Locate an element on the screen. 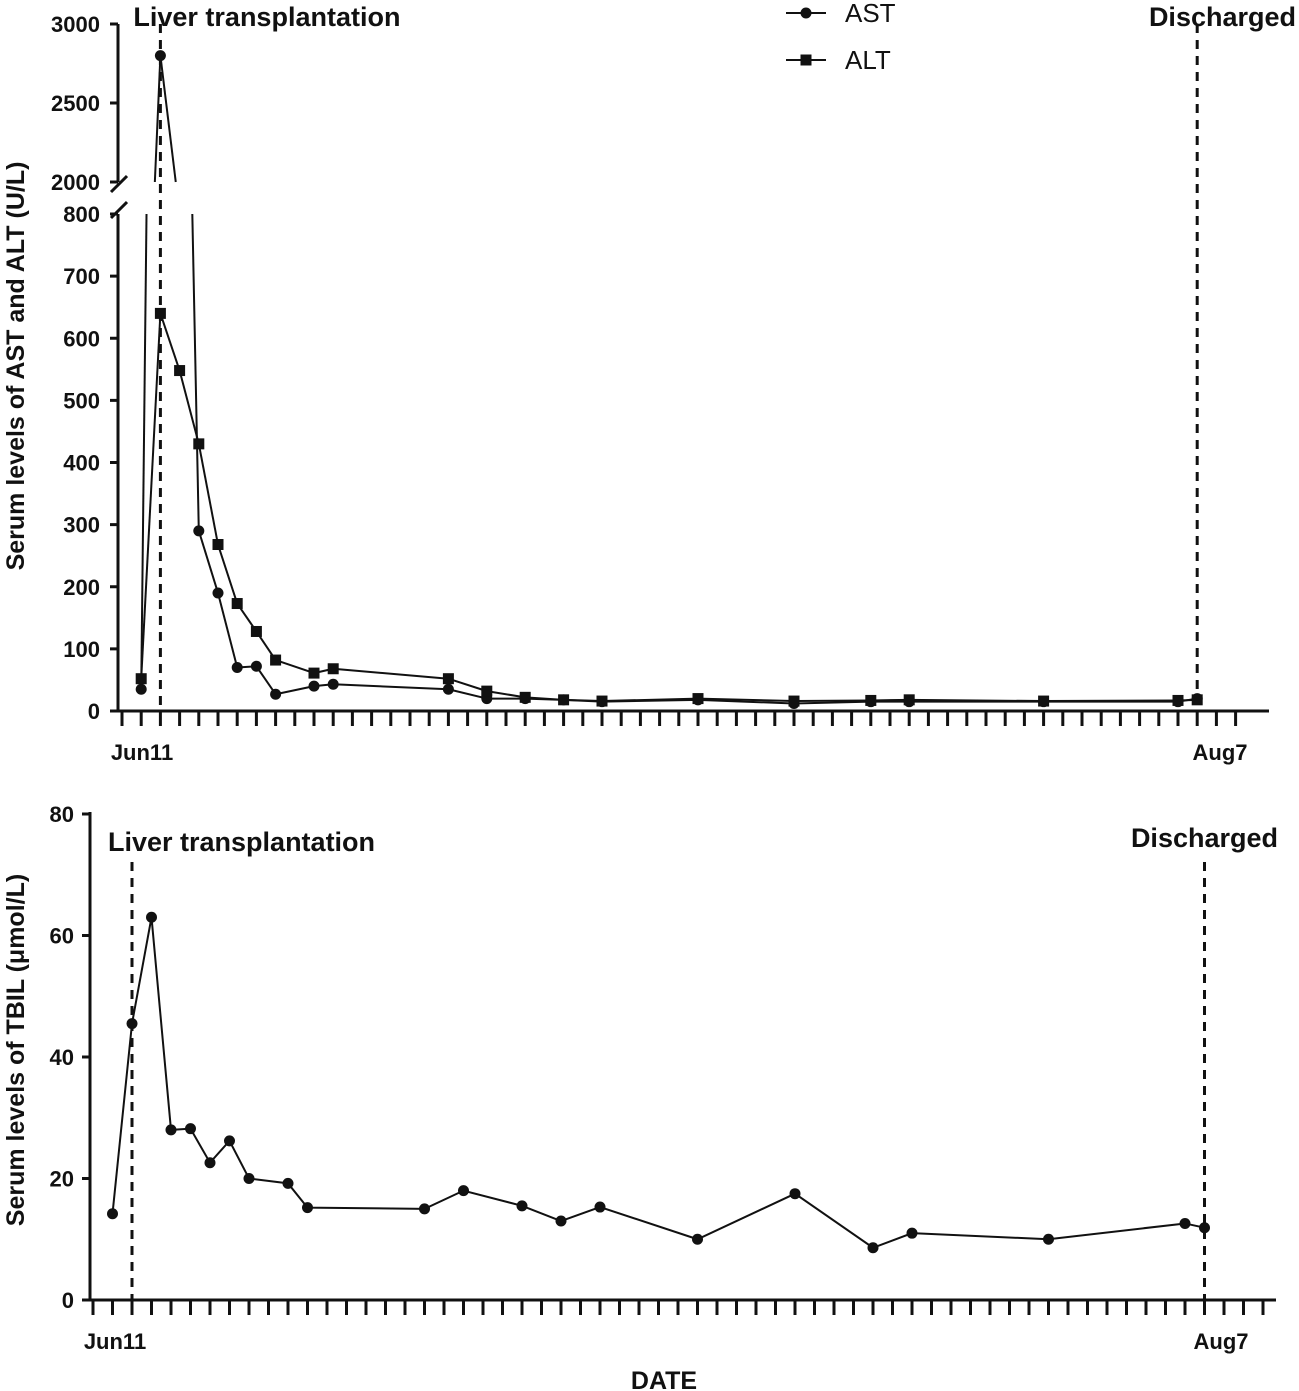 The height and width of the screenshot is (1391, 1299). bottom-x-axis-title: DATE is located at coordinates (664, 1379).